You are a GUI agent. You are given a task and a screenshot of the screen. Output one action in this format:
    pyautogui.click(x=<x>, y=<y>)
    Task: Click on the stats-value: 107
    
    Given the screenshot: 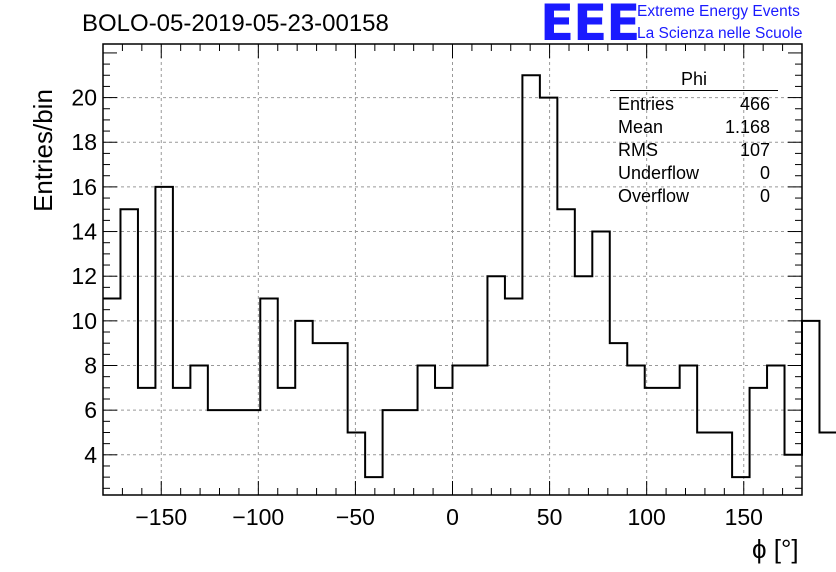 What is the action you would take?
    pyautogui.click(x=754, y=150)
    